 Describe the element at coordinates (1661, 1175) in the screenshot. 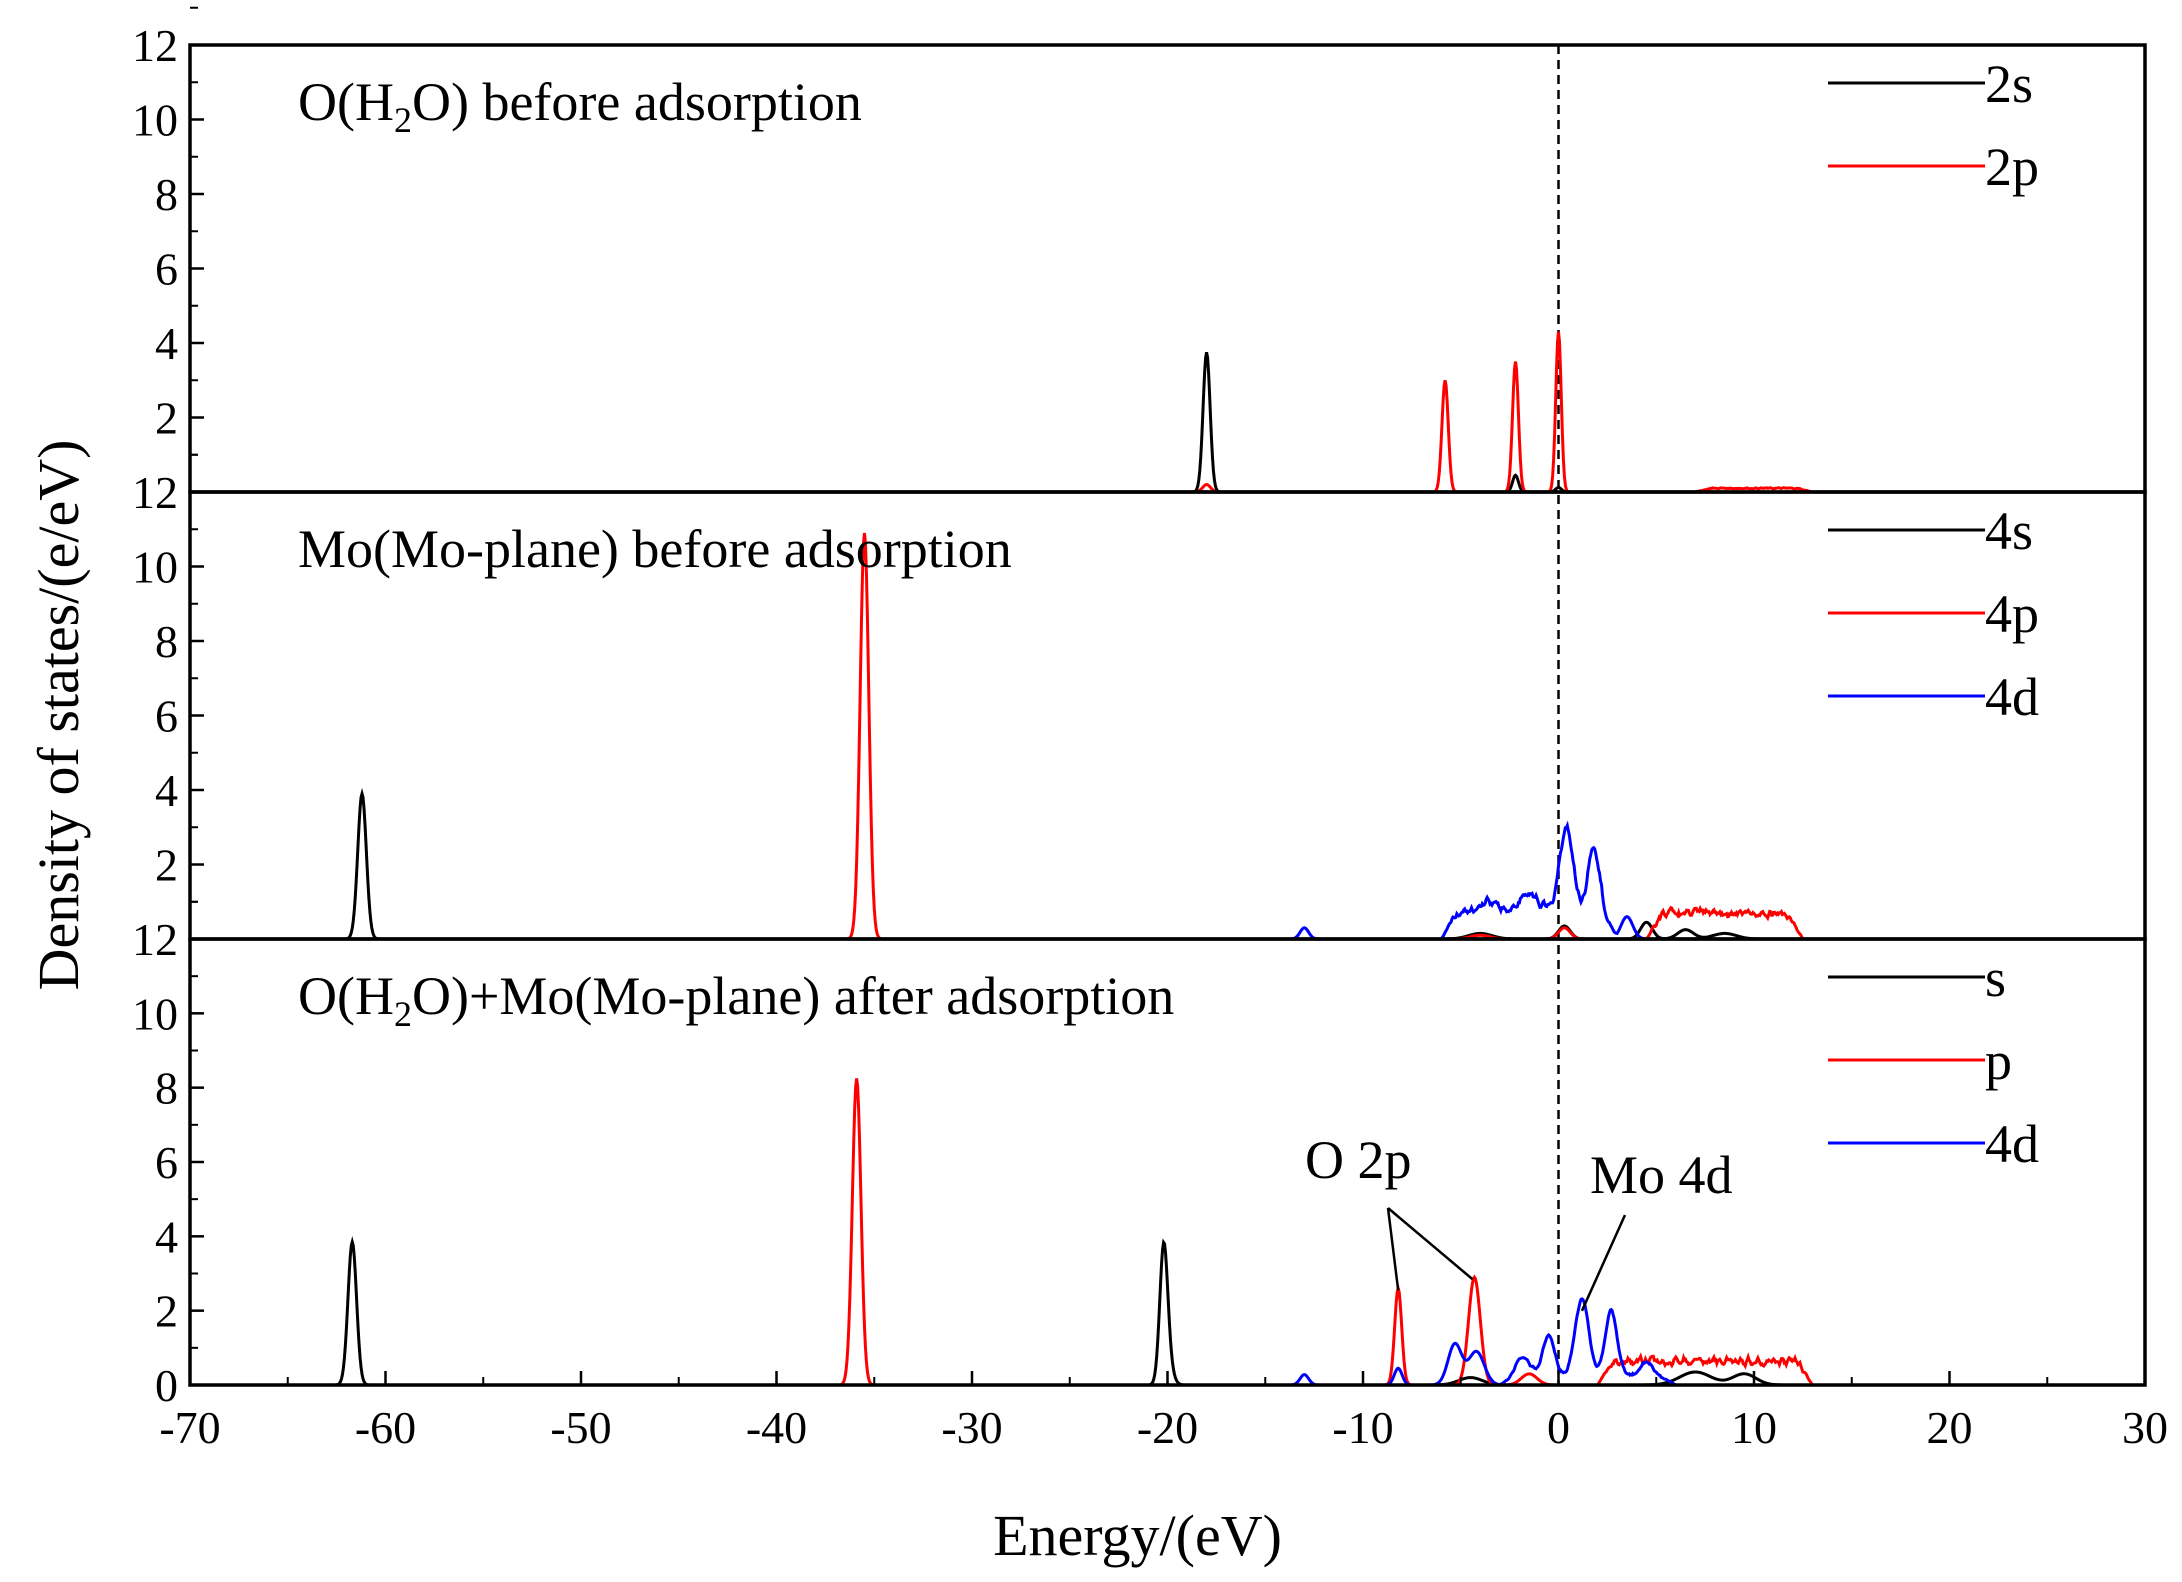

I see `annotation-mo4d: Mo 4d` at that location.